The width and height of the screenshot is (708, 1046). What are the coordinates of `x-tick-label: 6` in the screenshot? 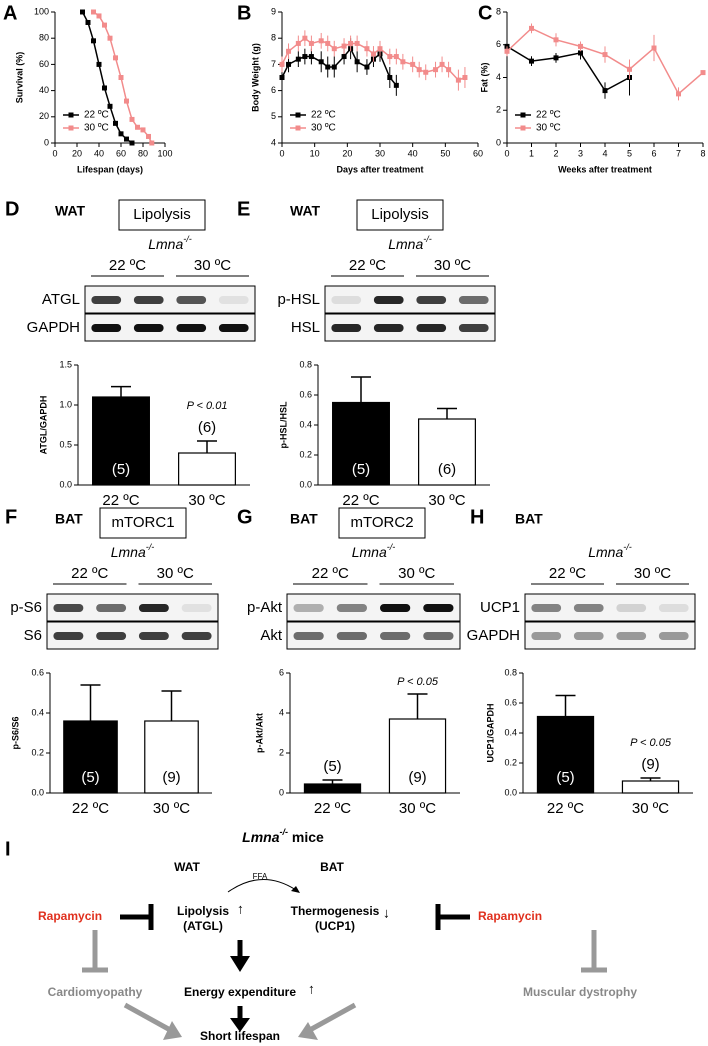 It's located at (653, 153).